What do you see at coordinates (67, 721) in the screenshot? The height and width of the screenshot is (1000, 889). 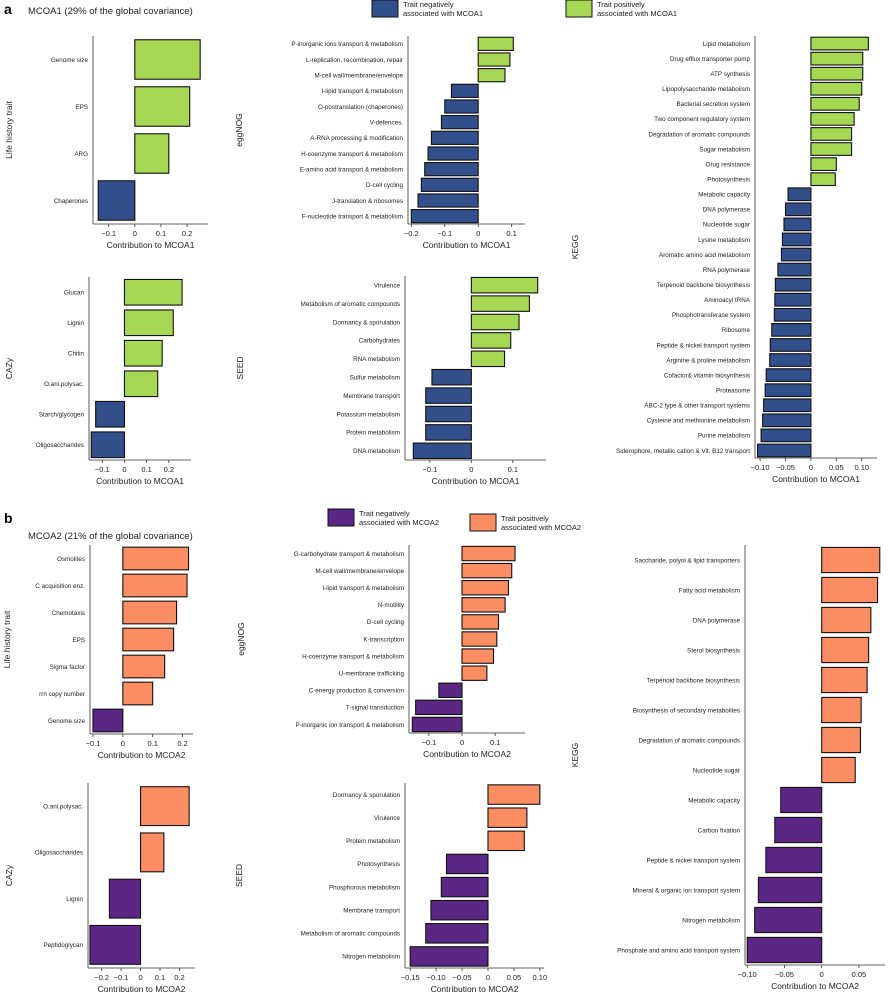 I see `category-label: Genome size` at bounding box center [67, 721].